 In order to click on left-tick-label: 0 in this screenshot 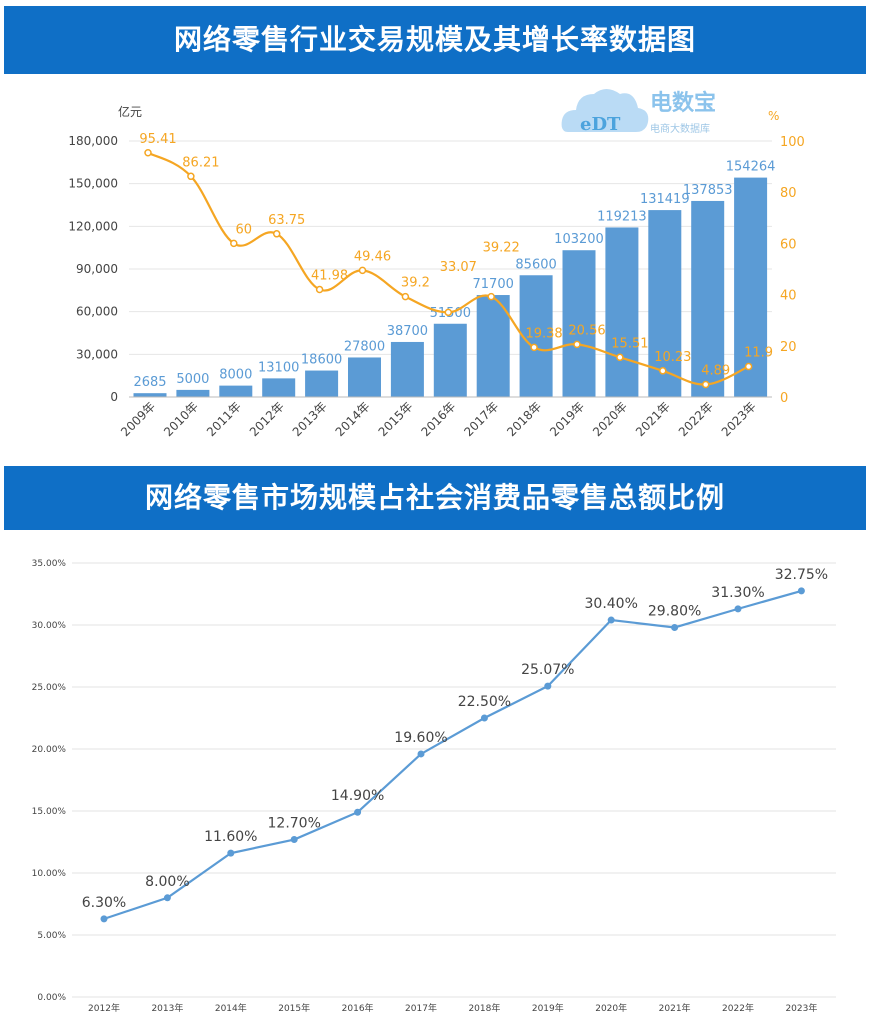, I will do `click(114, 397)`.